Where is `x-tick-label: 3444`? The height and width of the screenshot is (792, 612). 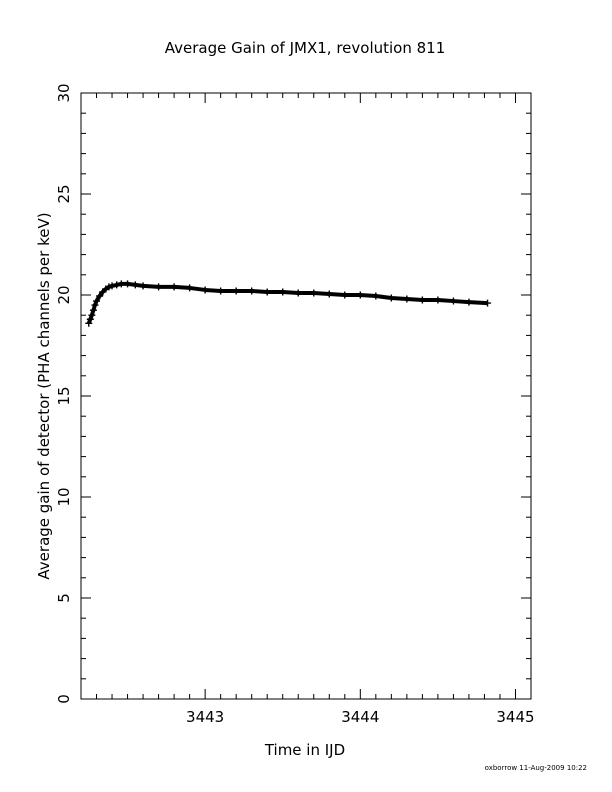
x-tick-label: 3444 is located at coordinates (360, 717).